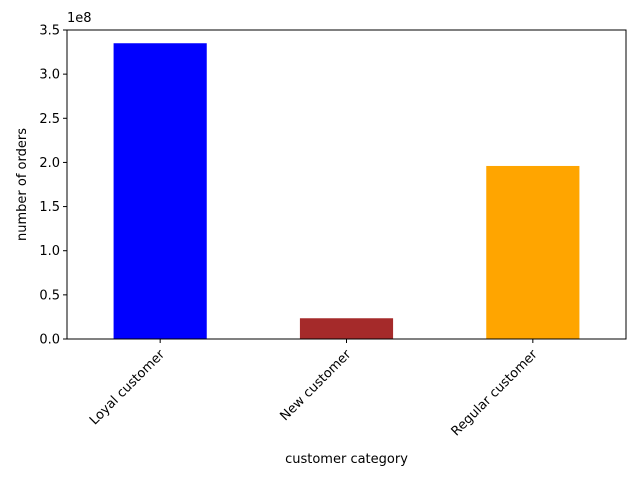 This screenshot has width=640, height=480. I want to click on bar-new-customer, so click(346, 328).